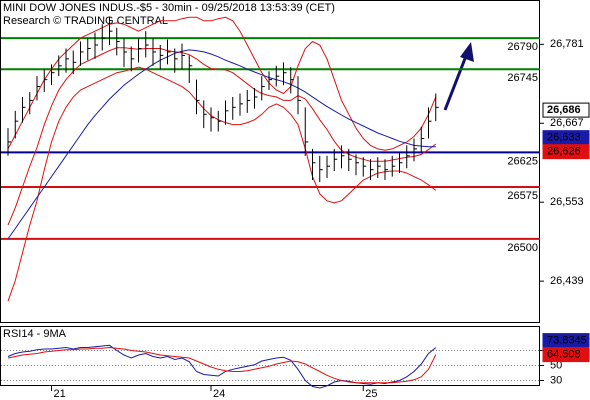 This screenshot has height=400, width=590. Describe the element at coordinates (219, 394) in the screenshot. I see `x-tick-label: 24` at that location.